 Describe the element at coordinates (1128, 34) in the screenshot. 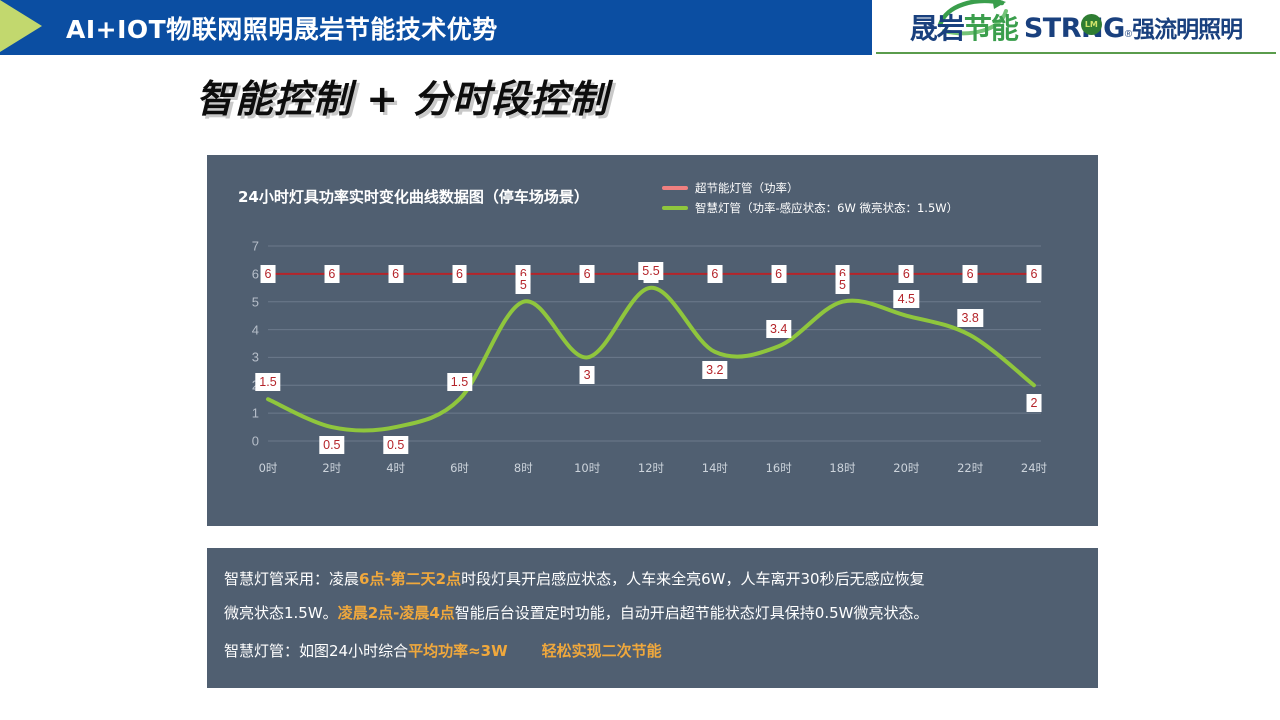

I see `registered-mark-icon: ®` at that location.